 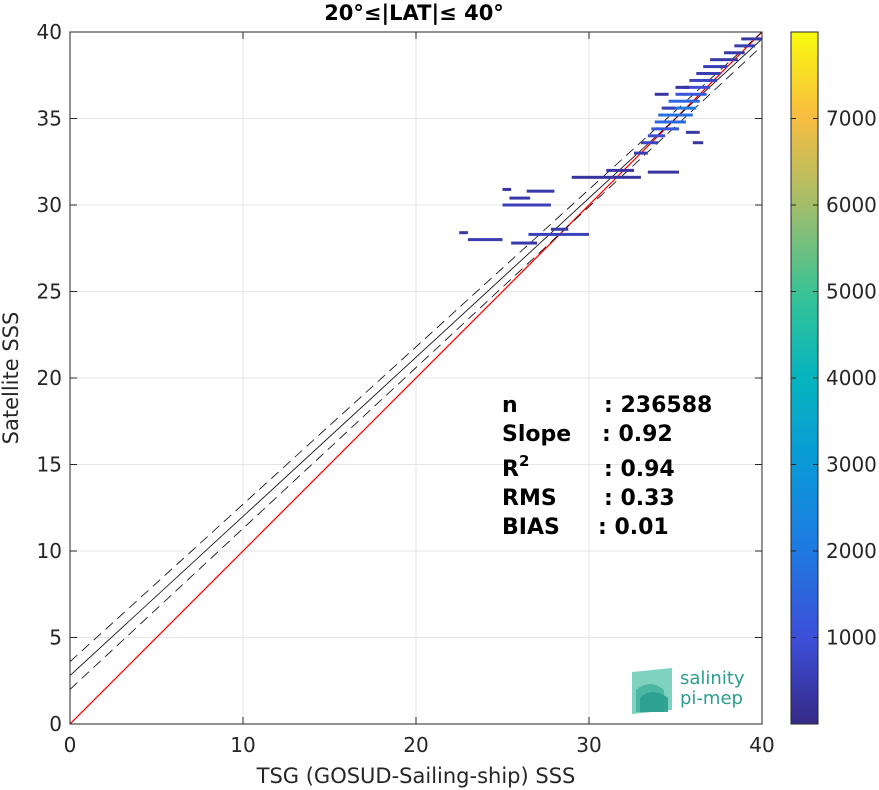 I want to click on colorbar-tick-label: 2000, so click(x=851, y=551).